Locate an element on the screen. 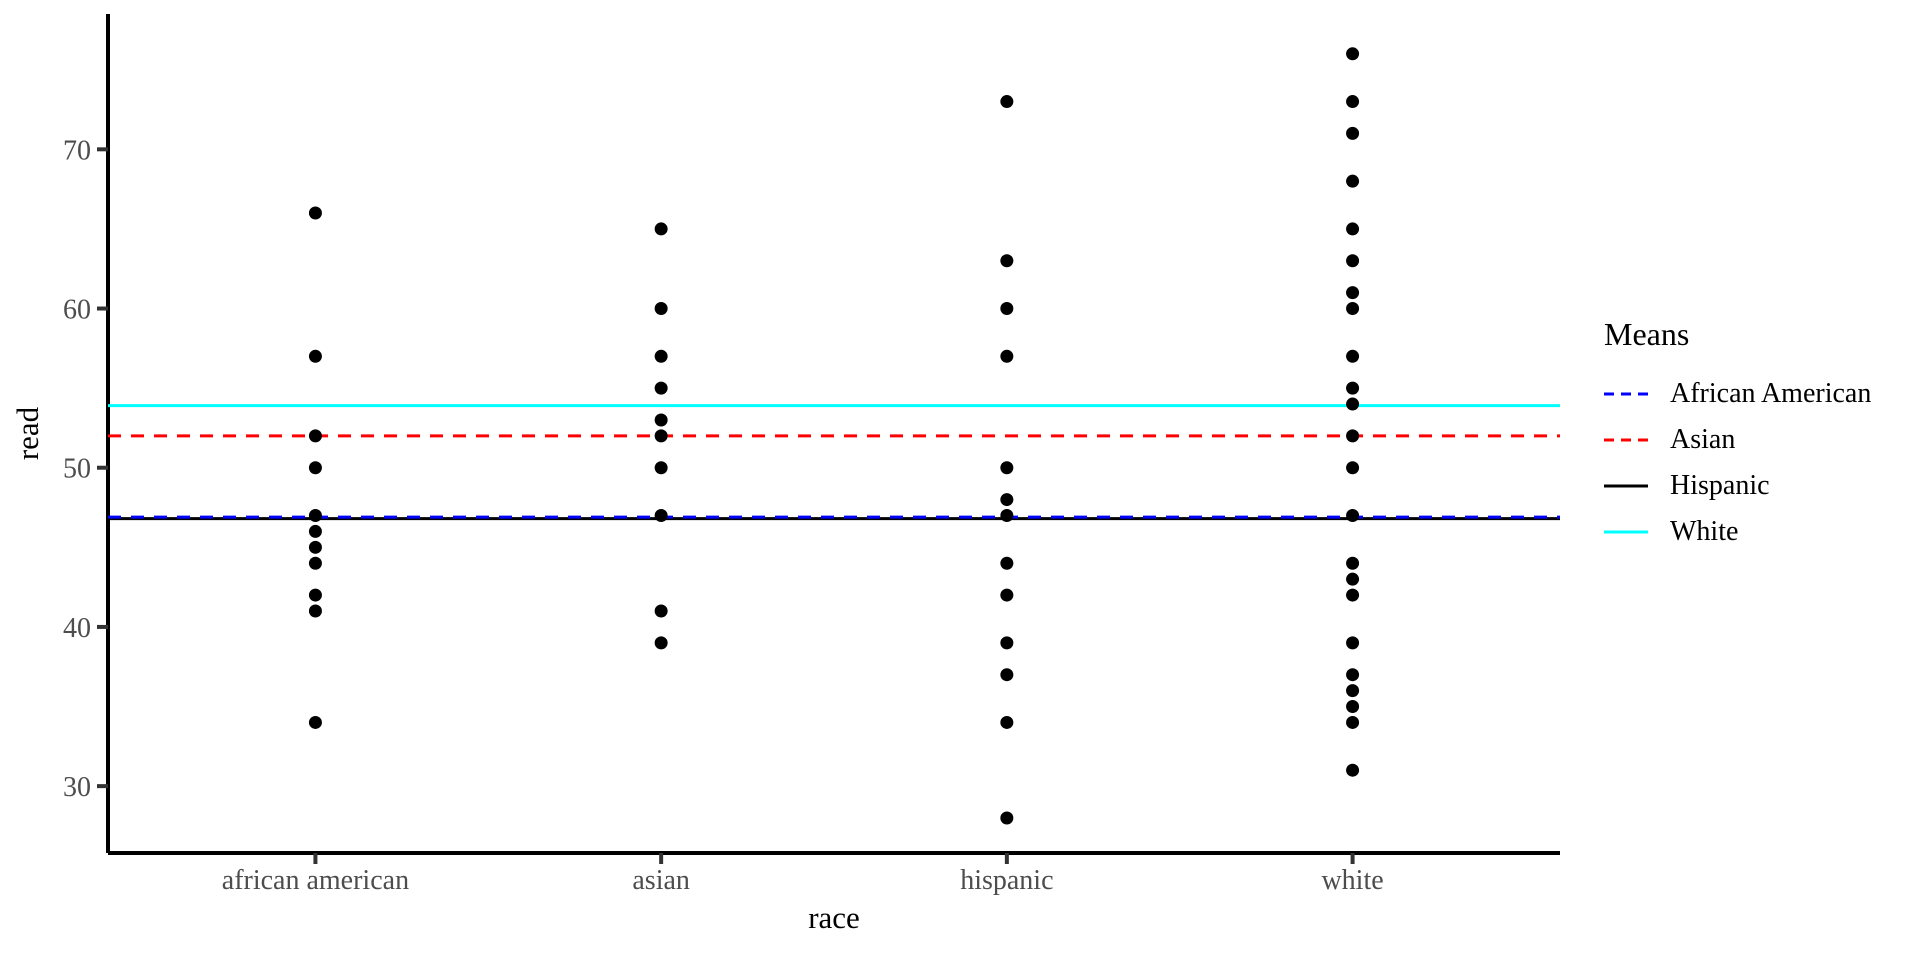  x-tick-label: asian is located at coordinates (661, 880).